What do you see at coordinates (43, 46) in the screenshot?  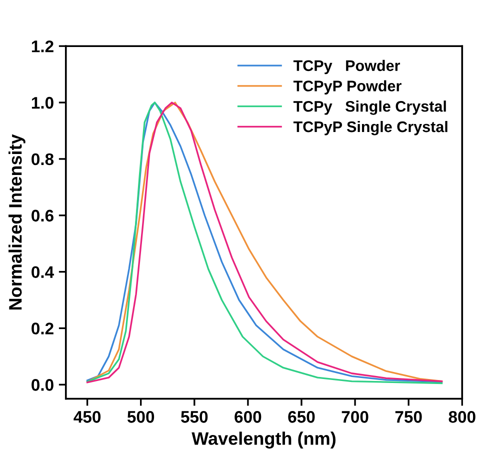 I see `y-tick-label: 1.2` at bounding box center [43, 46].